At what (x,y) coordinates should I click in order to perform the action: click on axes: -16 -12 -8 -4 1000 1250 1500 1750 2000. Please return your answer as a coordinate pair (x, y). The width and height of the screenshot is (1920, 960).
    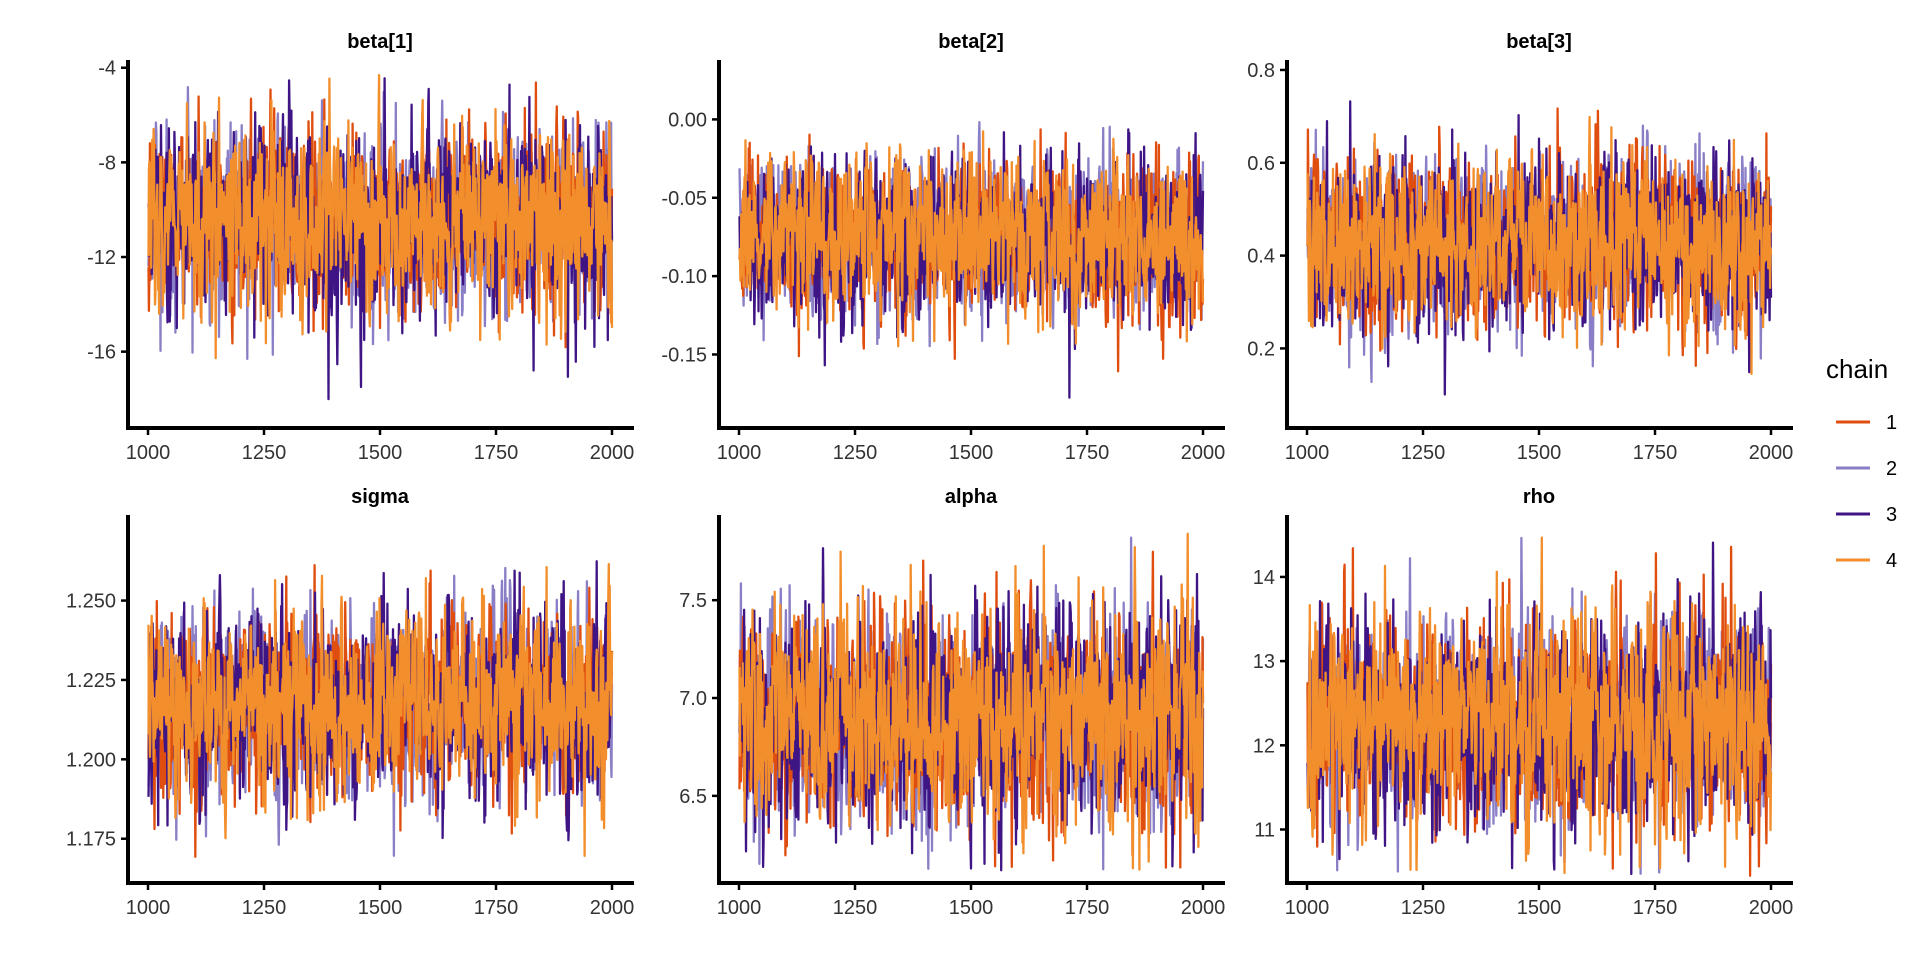
    Looking at the image, I should click on (360, 261).